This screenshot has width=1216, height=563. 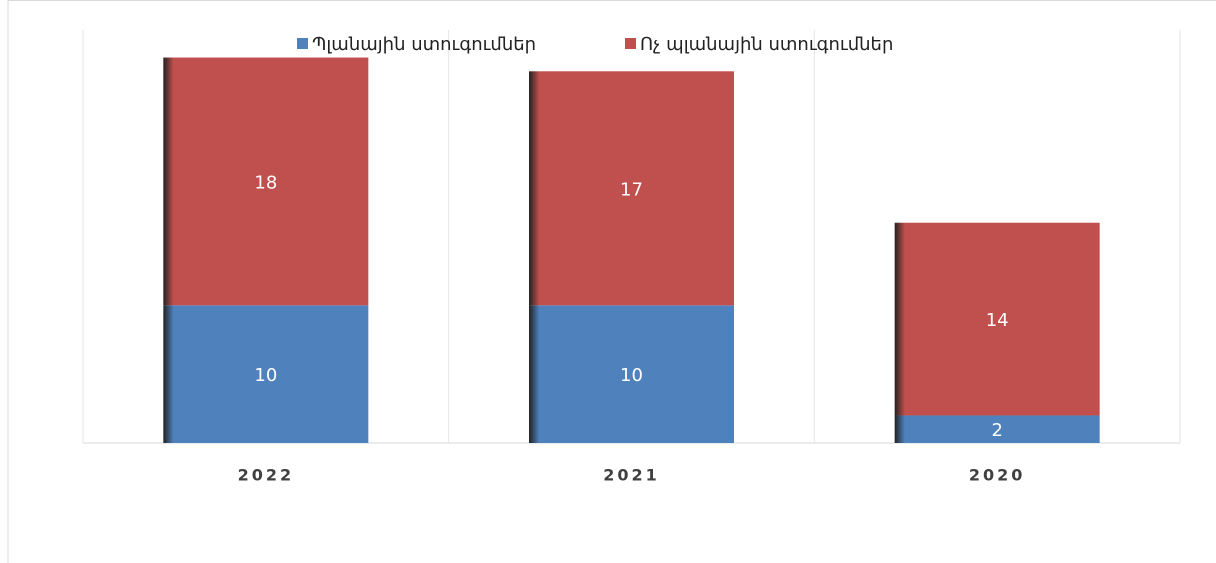 I want to click on data-label: 2, so click(x=996, y=430).